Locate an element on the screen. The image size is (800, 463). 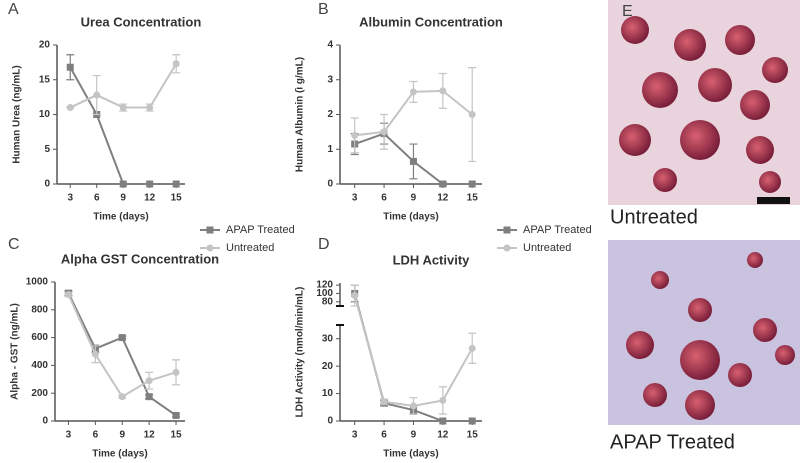
y-tick-label: 15 is located at coordinates (45, 79).